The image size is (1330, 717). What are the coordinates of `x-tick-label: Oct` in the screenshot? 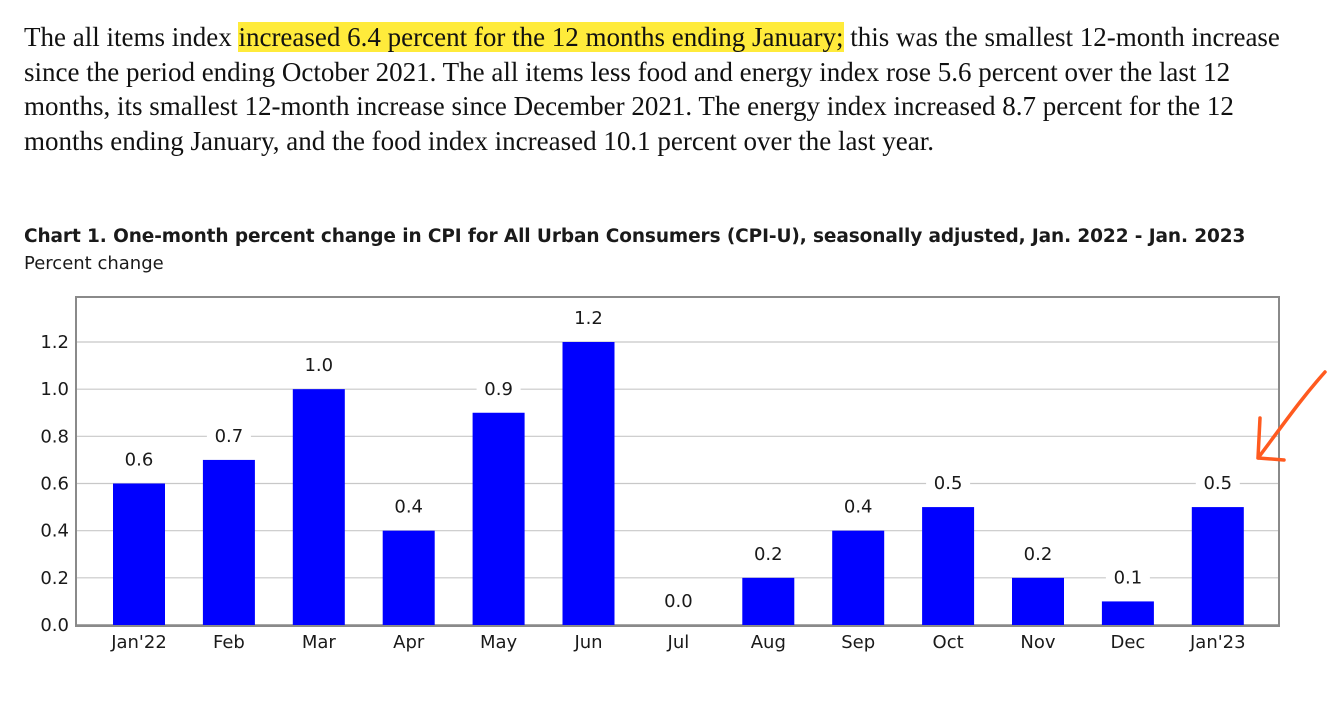 It's located at (948, 642).